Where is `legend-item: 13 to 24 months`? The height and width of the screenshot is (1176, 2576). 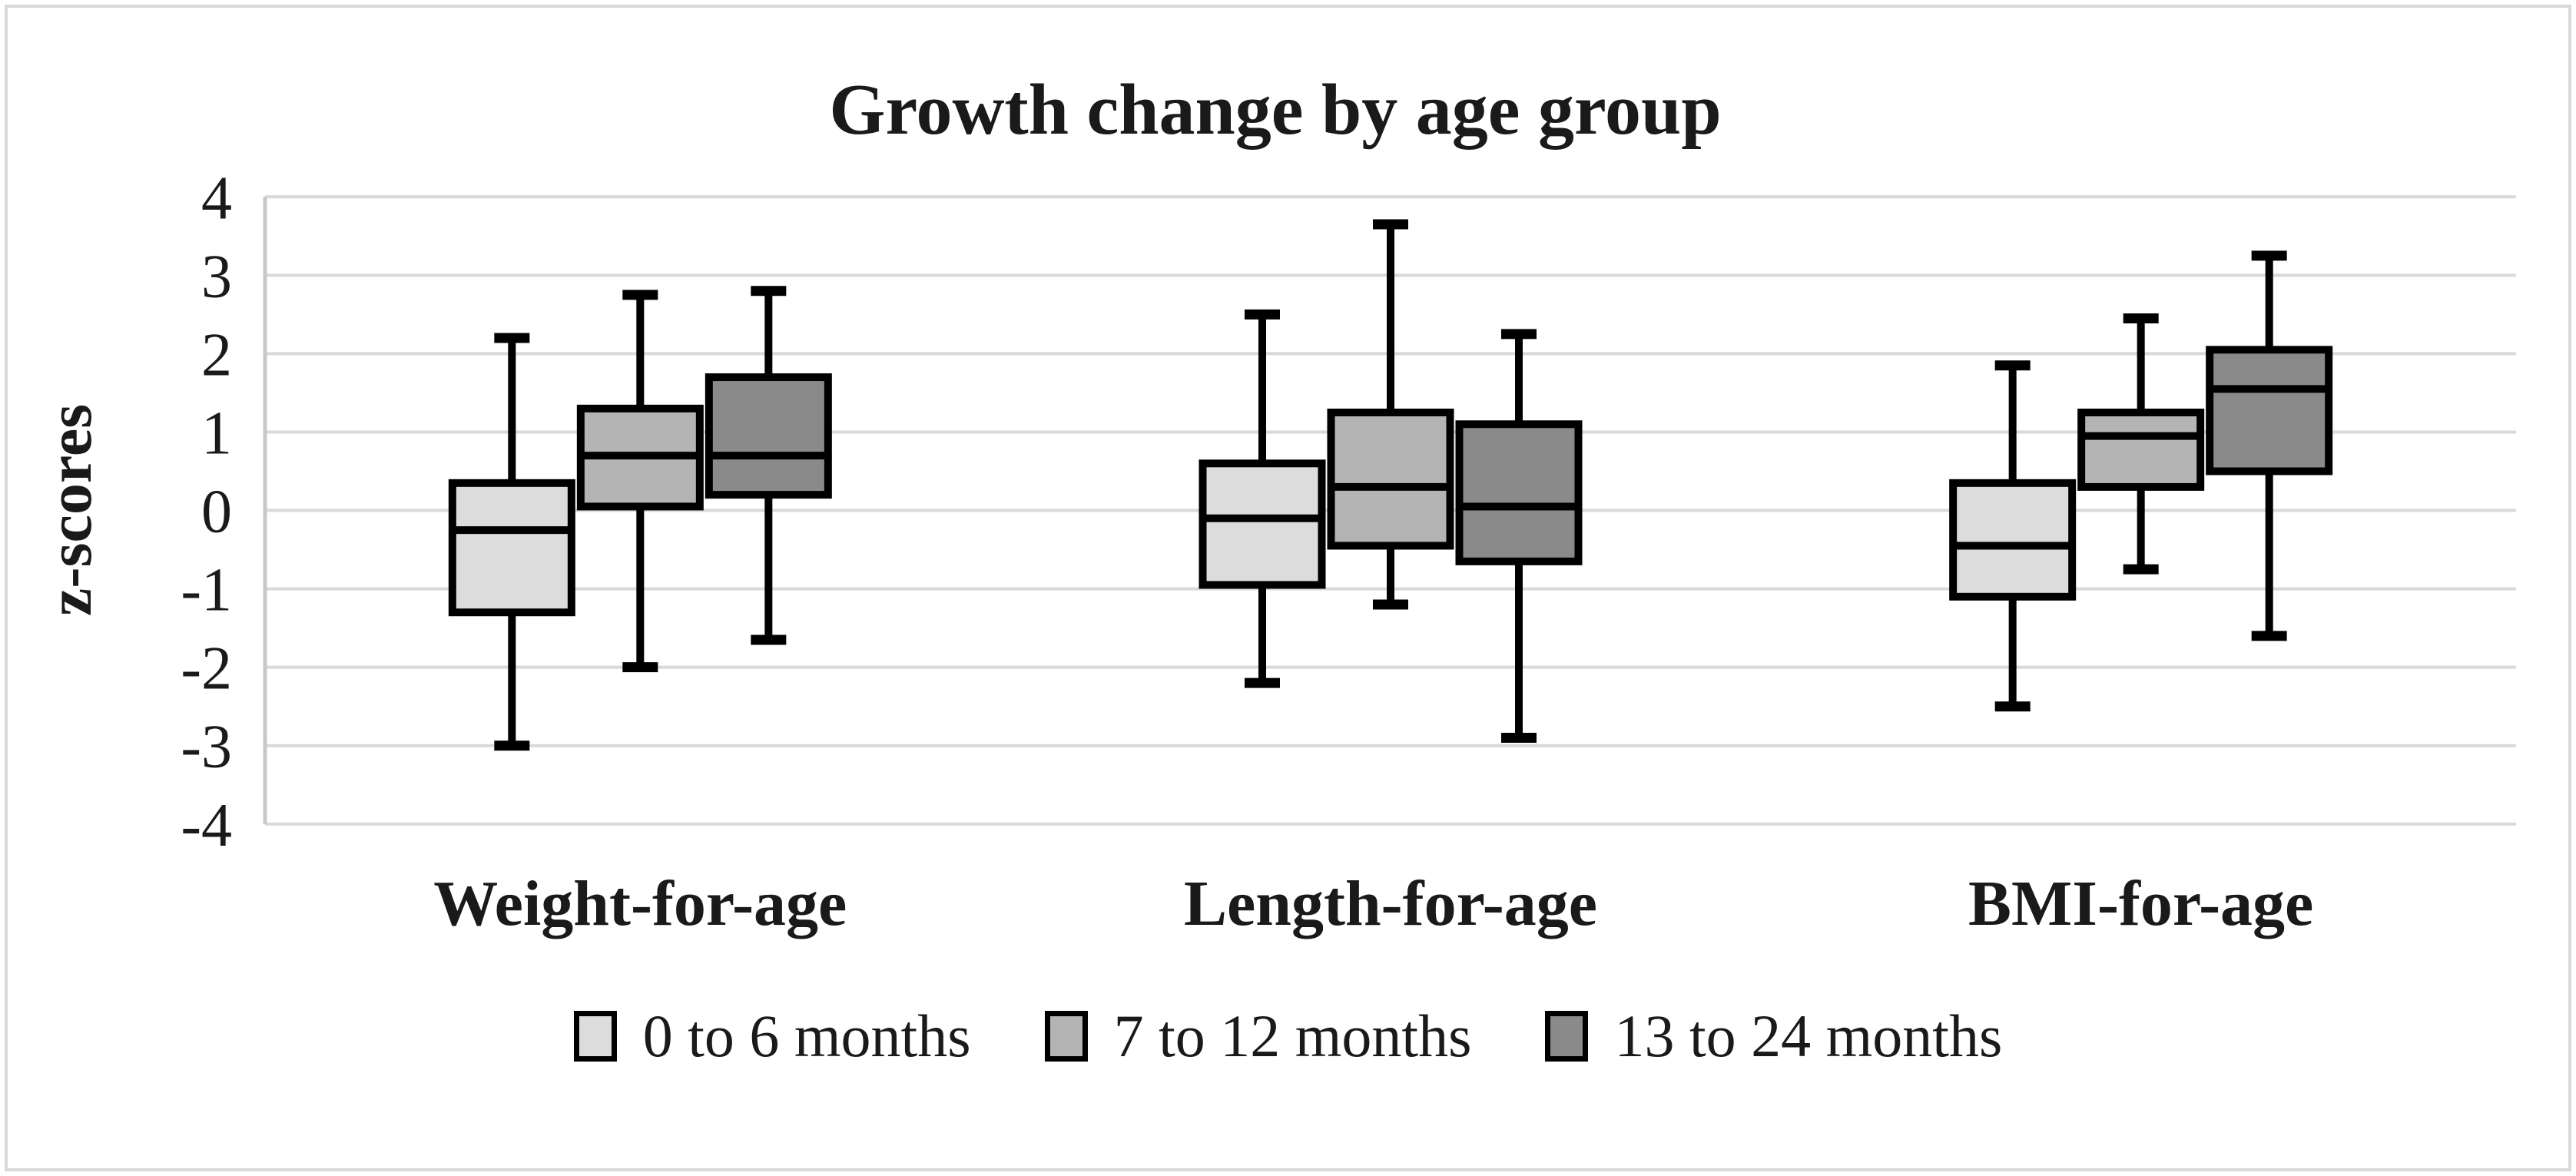 legend-item: 13 to 24 months is located at coordinates (1773, 1036).